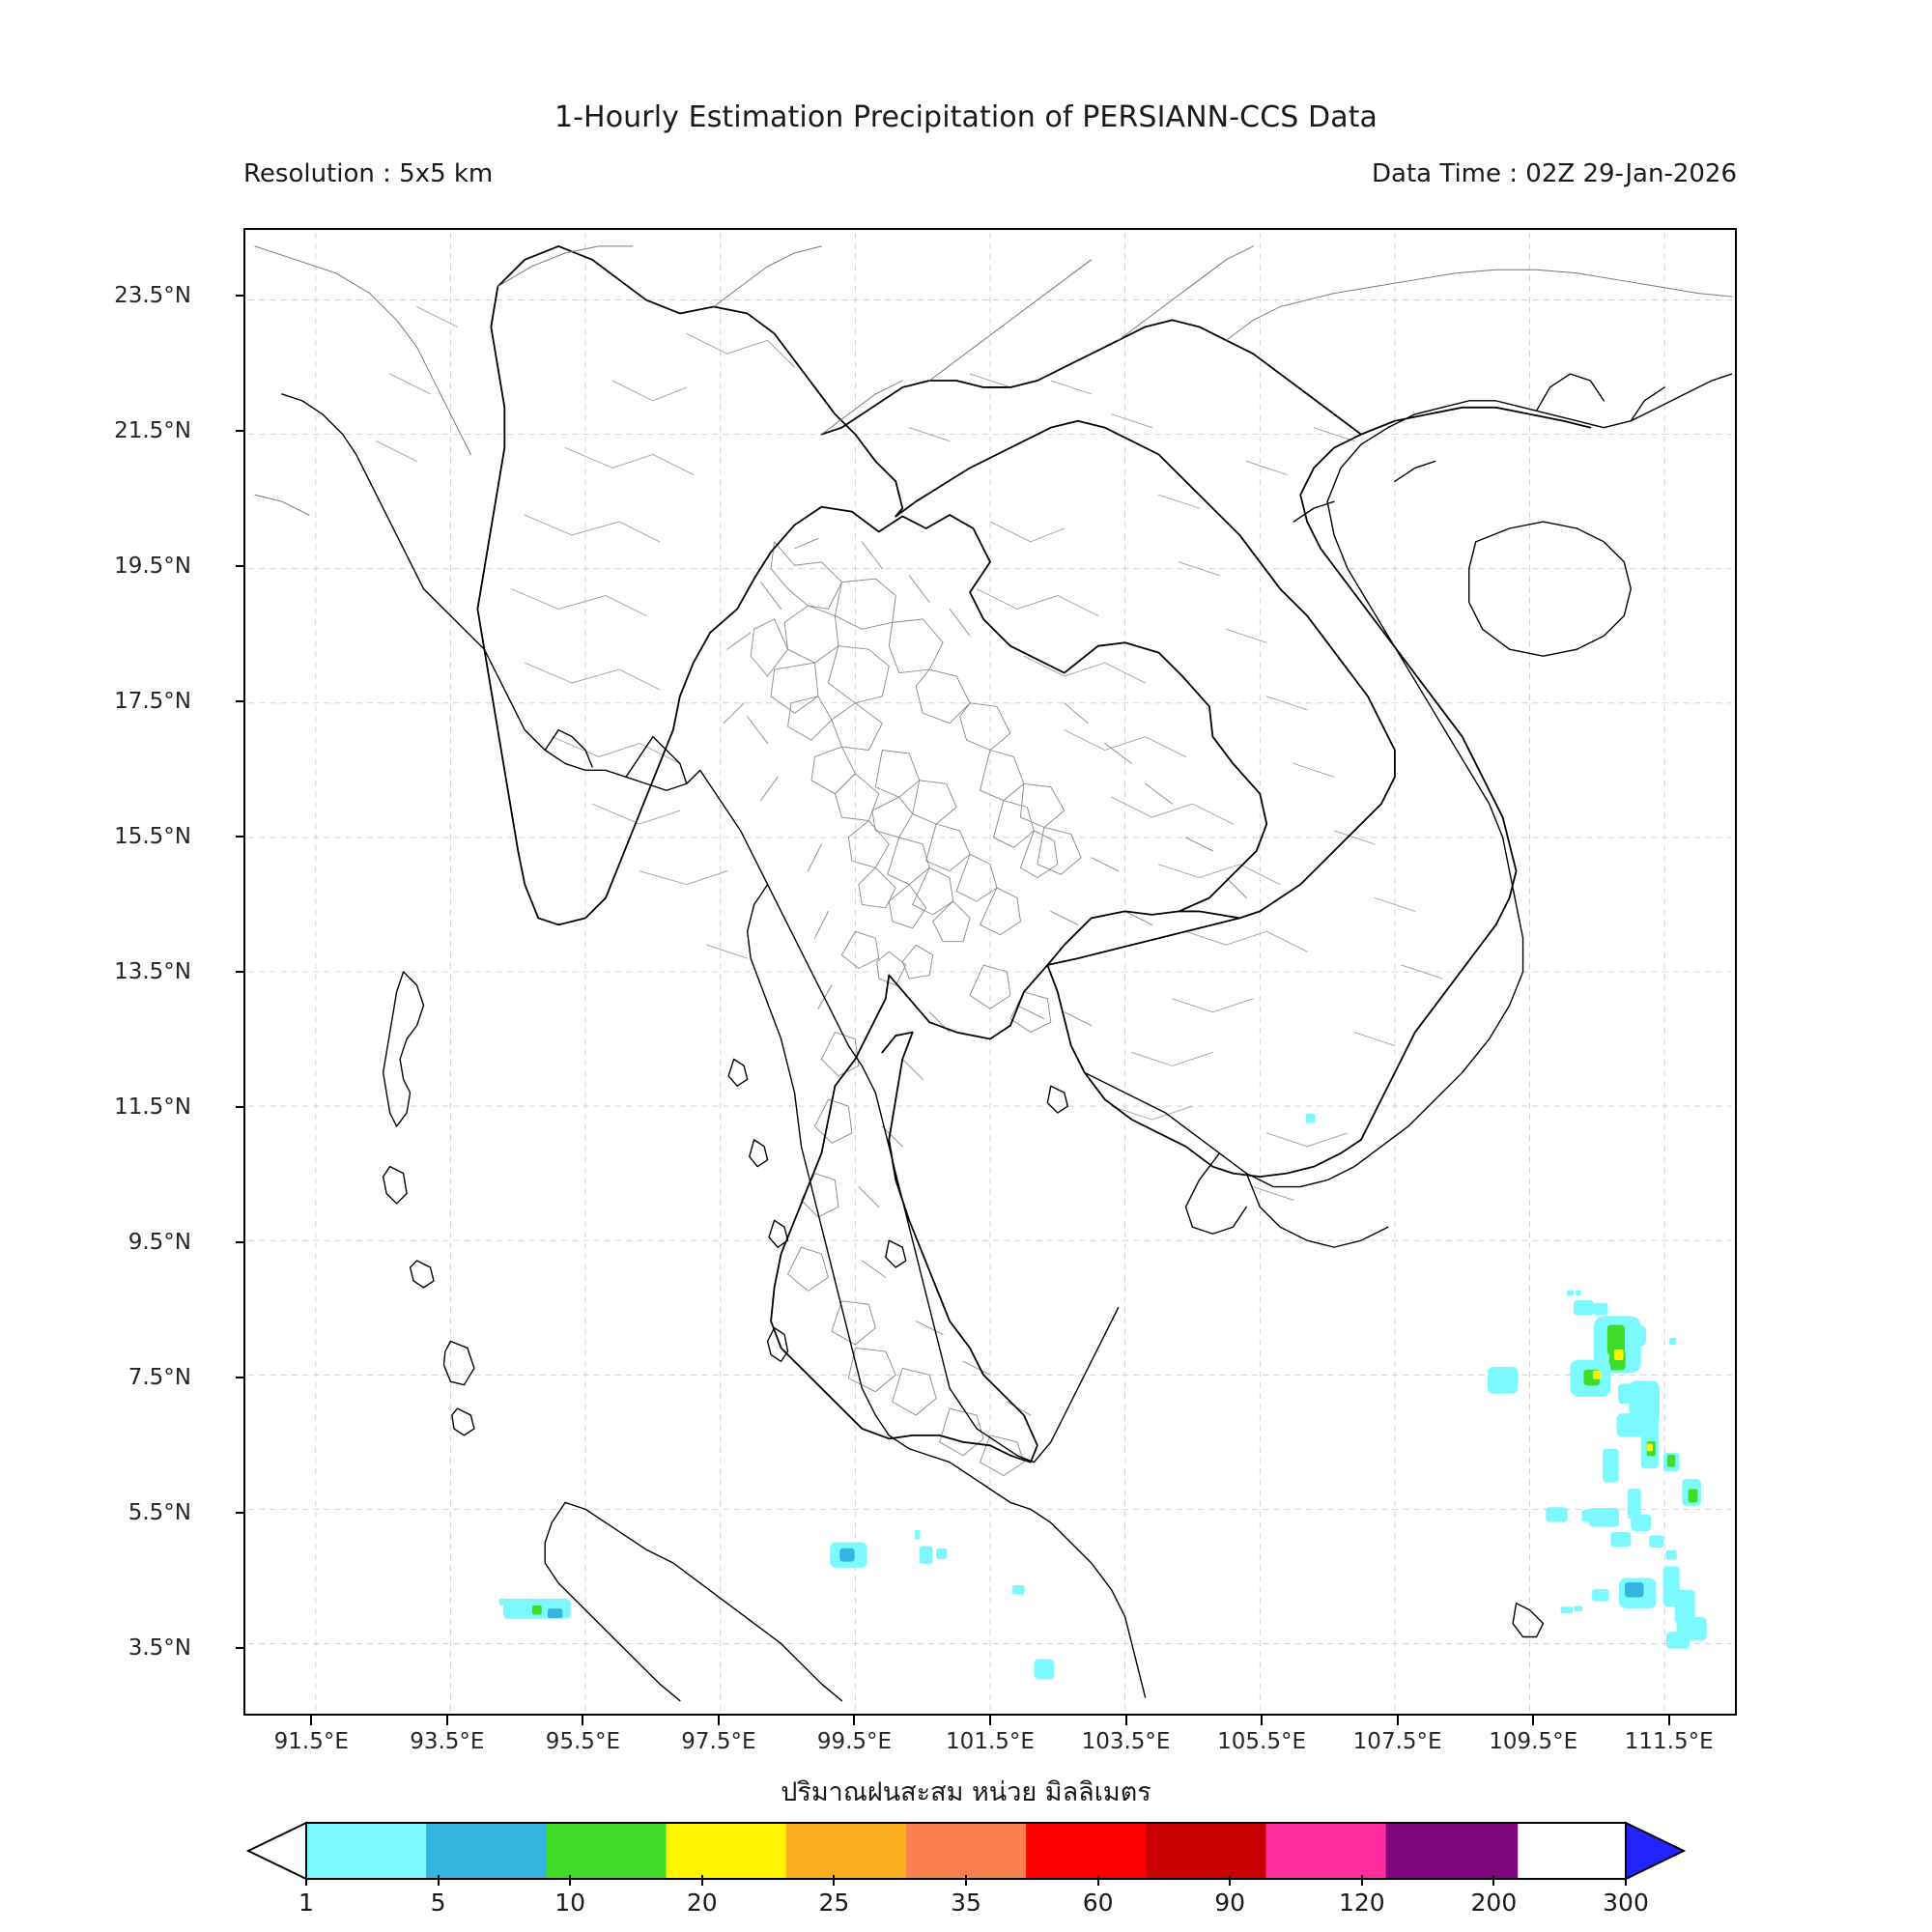  What do you see at coordinates (276, 1851) in the screenshot?
I see `colorbar-under-arrow` at bounding box center [276, 1851].